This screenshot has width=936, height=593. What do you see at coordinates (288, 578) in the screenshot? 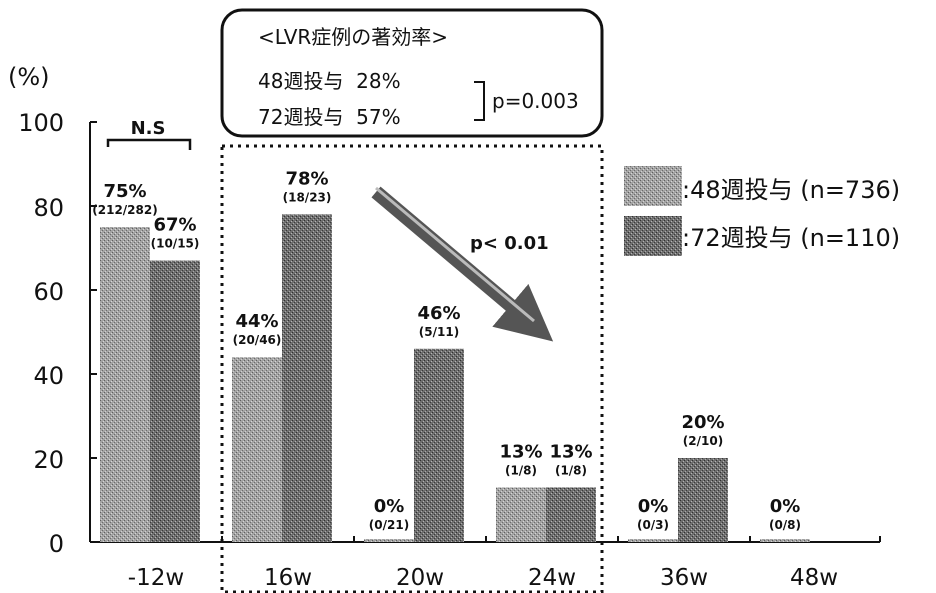
I see `x-tick-label: 16w` at bounding box center [288, 578].